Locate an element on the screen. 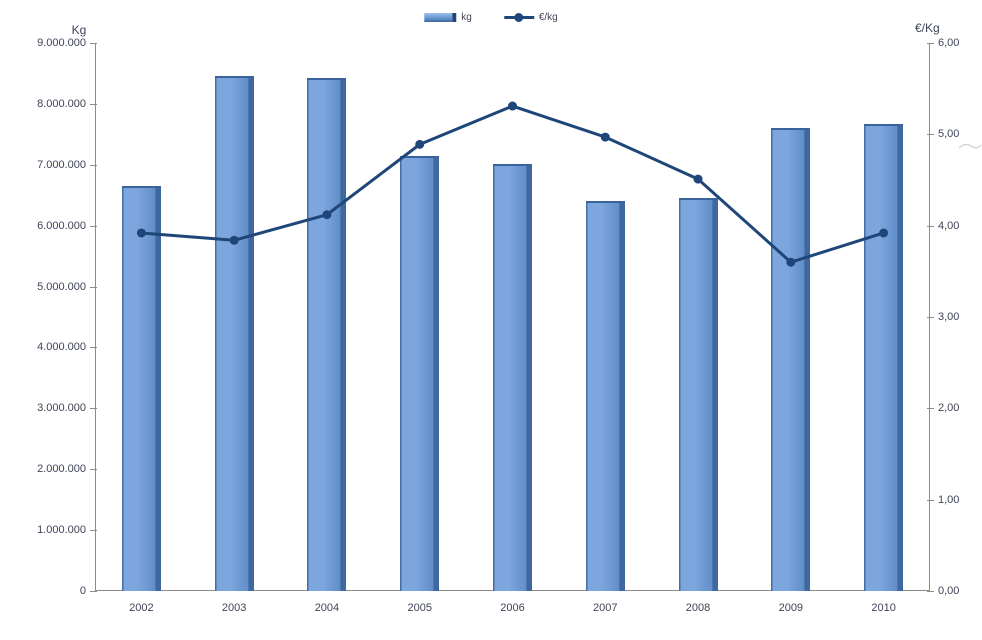 This screenshot has width=982, height=640. legend-item-kg: kg is located at coordinates (448, 17).